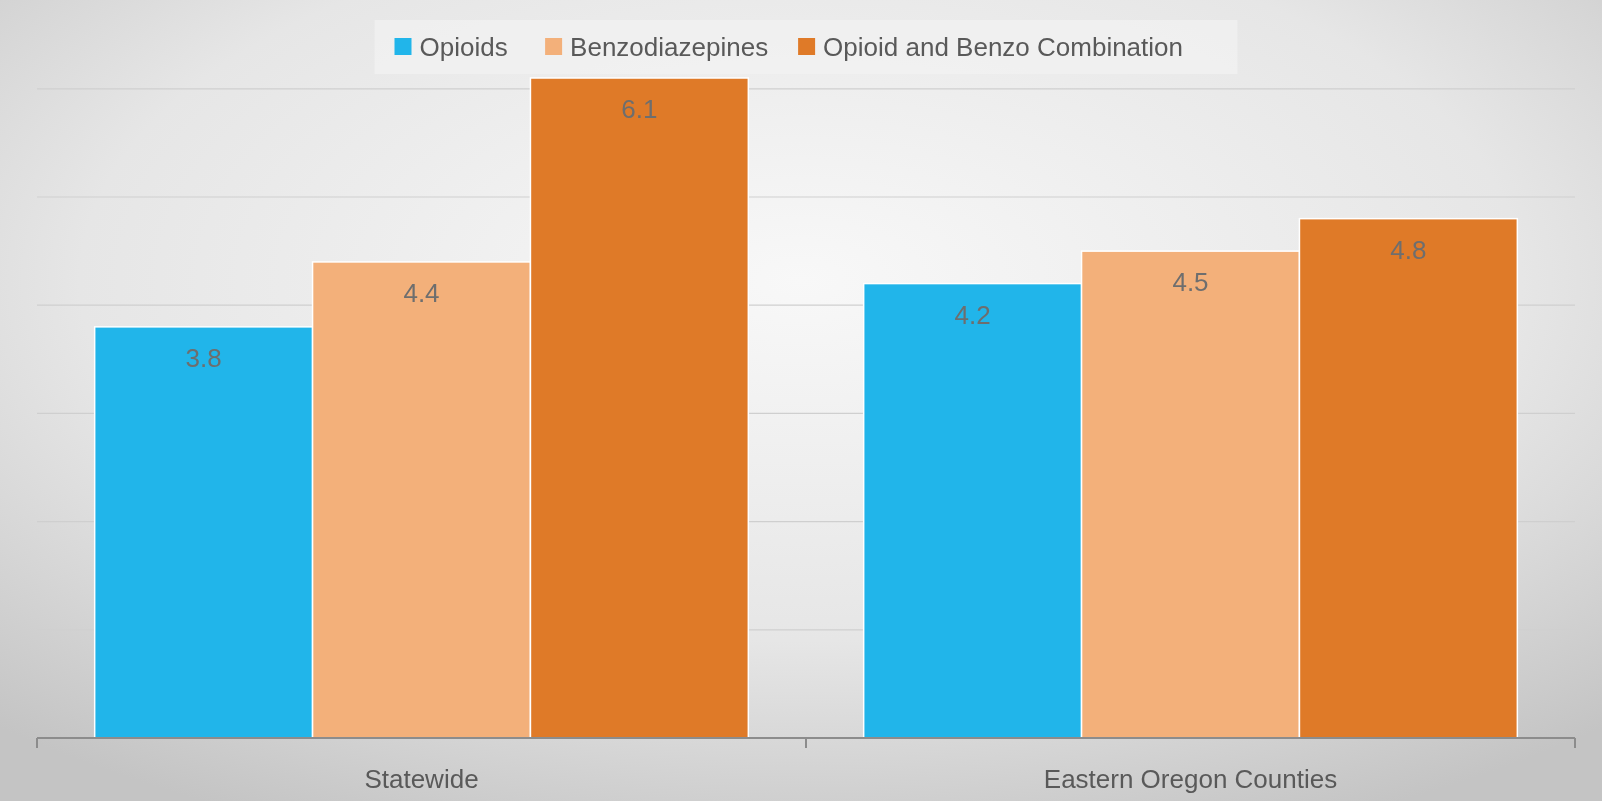 This screenshot has width=1602, height=801. Describe the element at coordinates (1190, 282) in the screenshot. I see `data-label: 4.5` at that location.